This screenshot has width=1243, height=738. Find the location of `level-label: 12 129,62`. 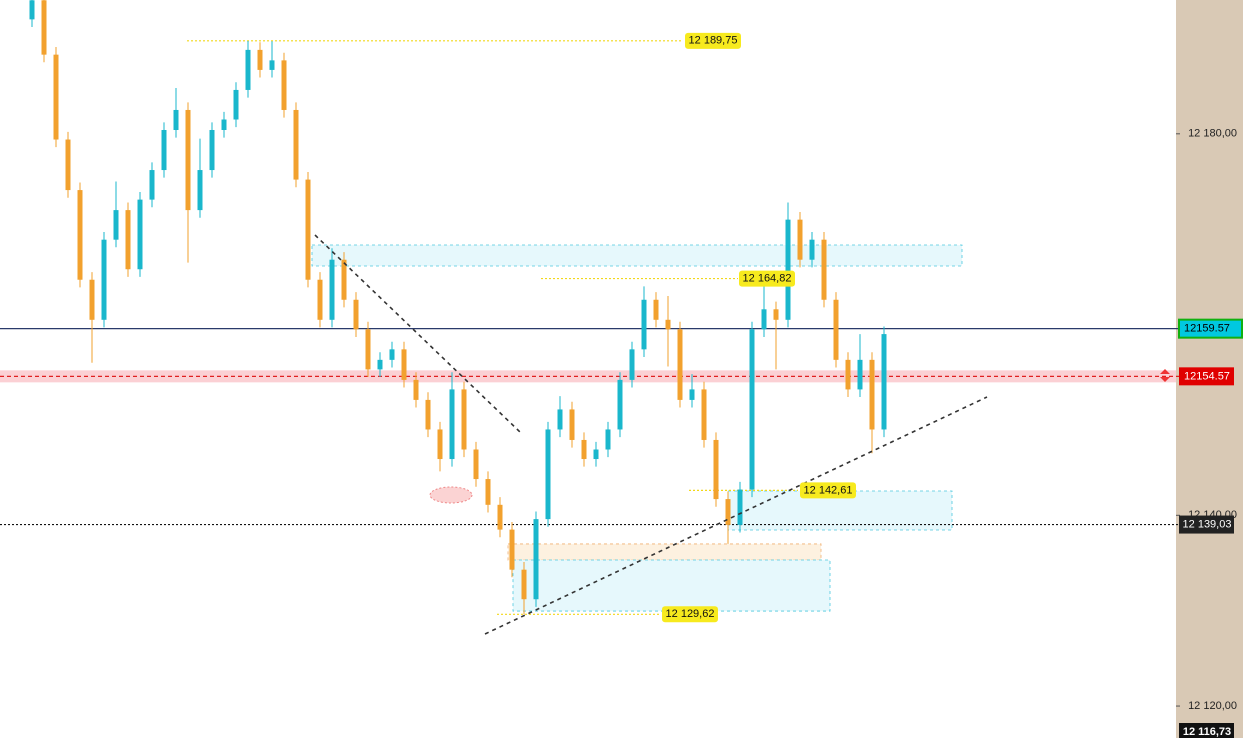

level-label: 12 129,62 is located at coordinates (690, 614).